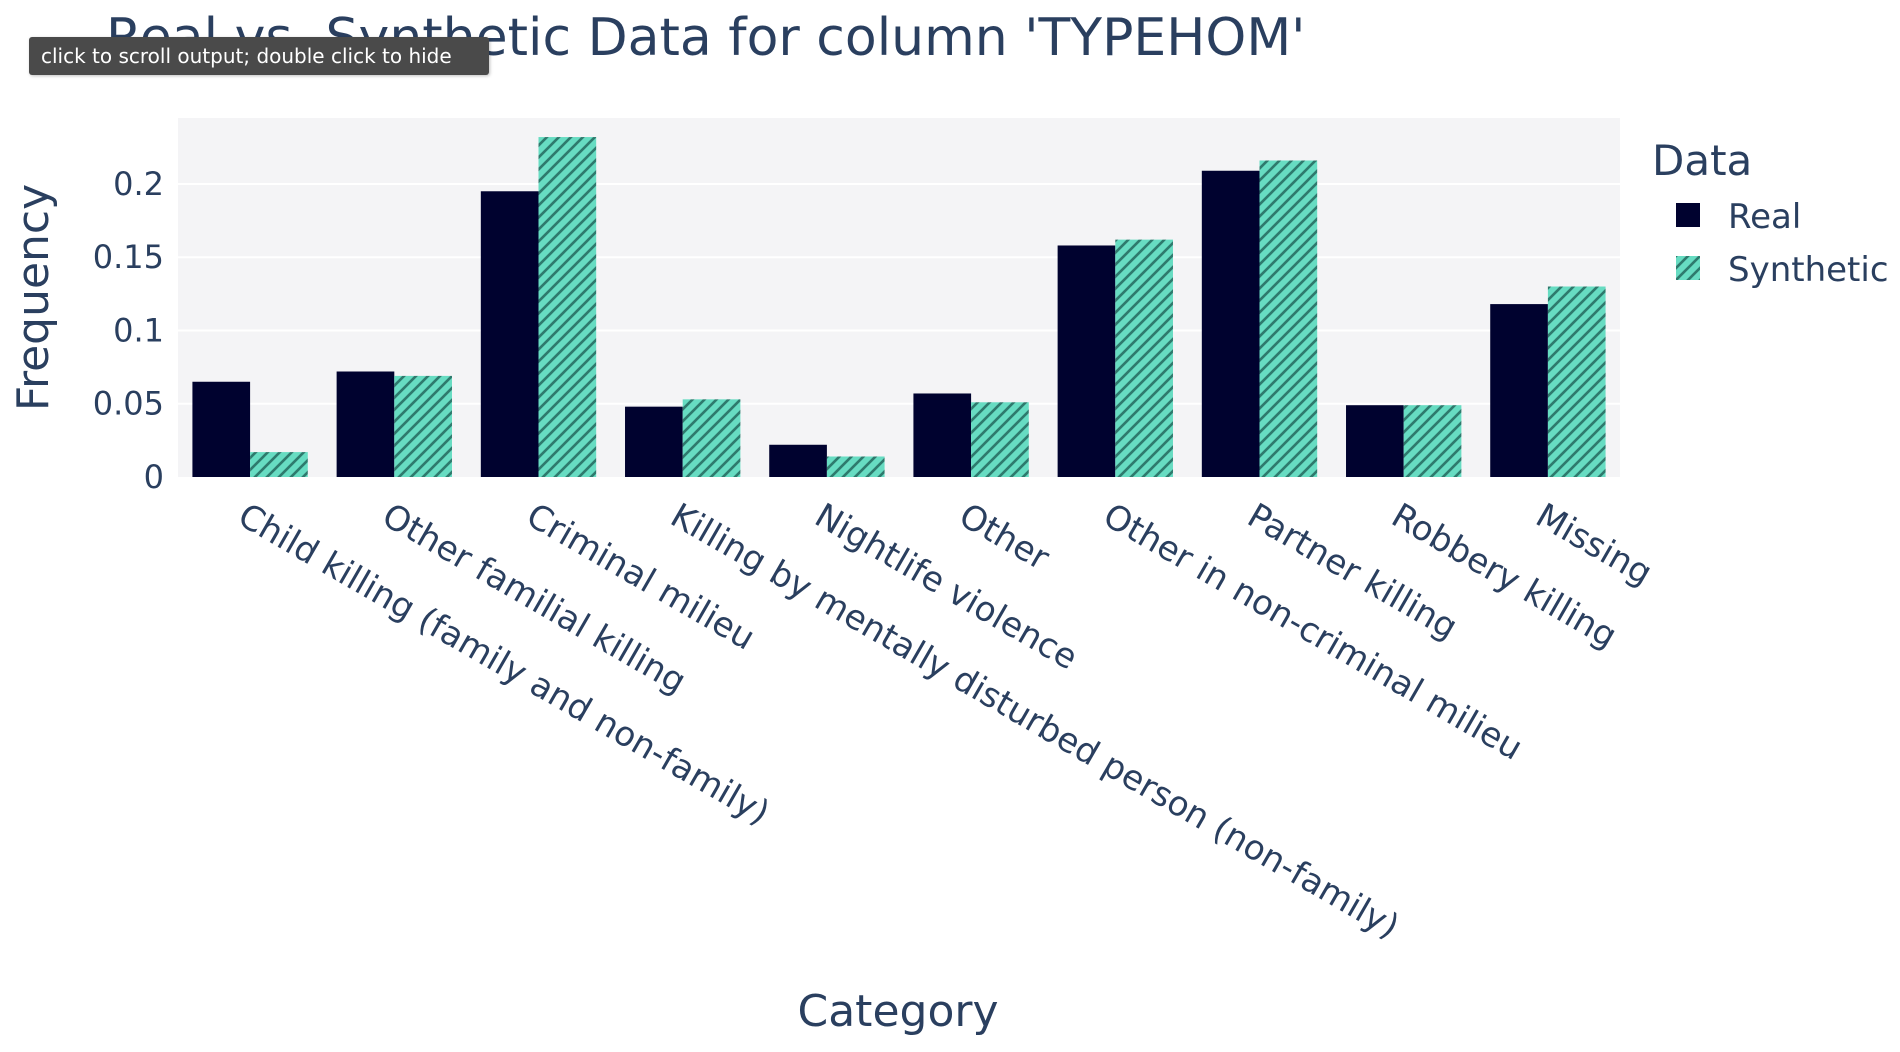  Describe the element at coordinates (154, 477) in the screenshot. I see `y-tick-label: 0` at that location.